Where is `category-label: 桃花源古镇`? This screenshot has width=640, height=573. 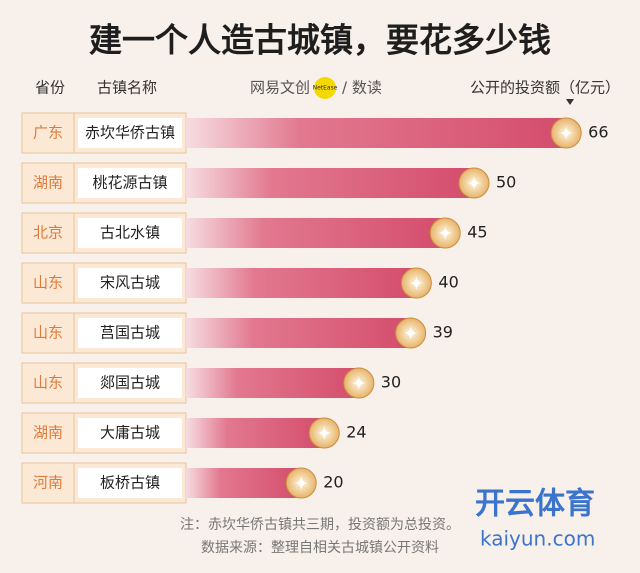
category-label: 桃花源古镇 is located at coordinates (129, 183).